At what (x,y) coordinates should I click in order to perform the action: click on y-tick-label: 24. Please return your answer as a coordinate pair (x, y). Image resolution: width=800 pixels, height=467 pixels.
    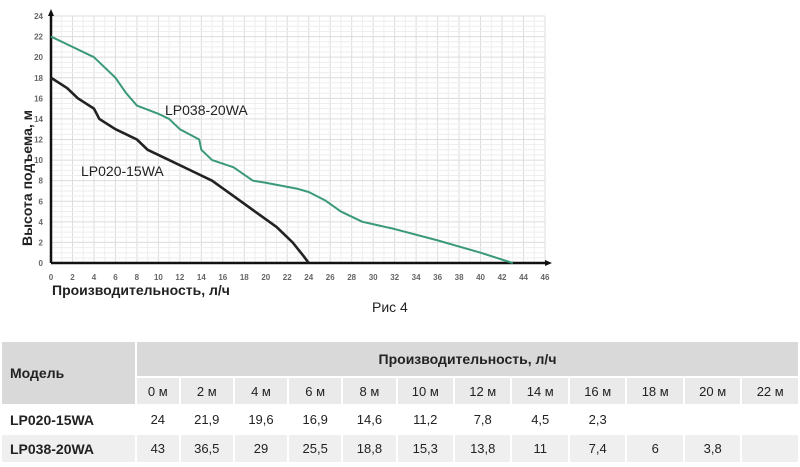
    Looking at the image, I should click on (38, 16).